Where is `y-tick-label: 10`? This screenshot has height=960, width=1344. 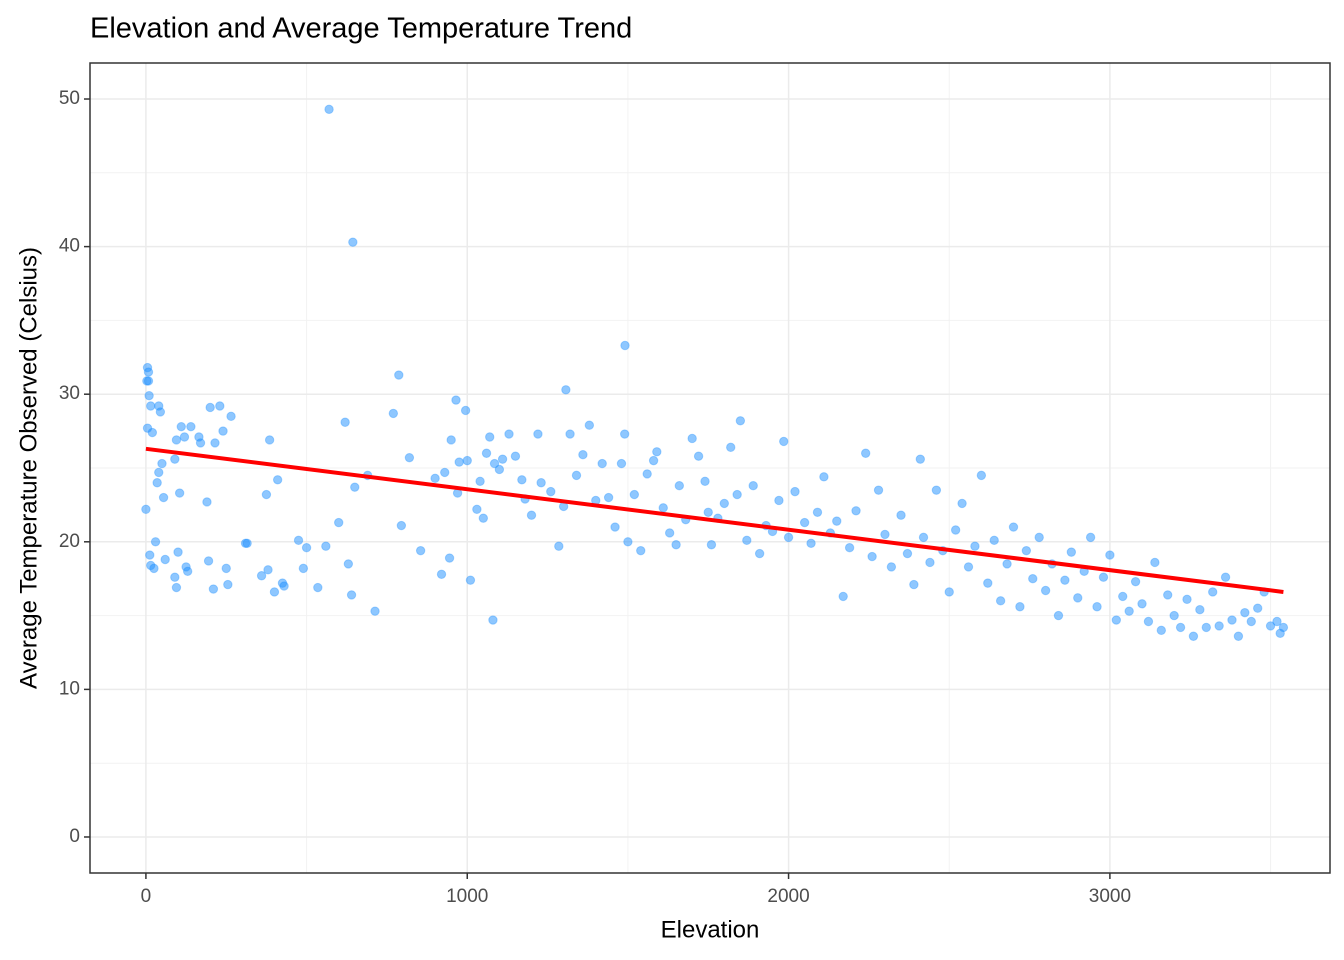
y-tick-label: 10 is located at coordinates (69, 688).